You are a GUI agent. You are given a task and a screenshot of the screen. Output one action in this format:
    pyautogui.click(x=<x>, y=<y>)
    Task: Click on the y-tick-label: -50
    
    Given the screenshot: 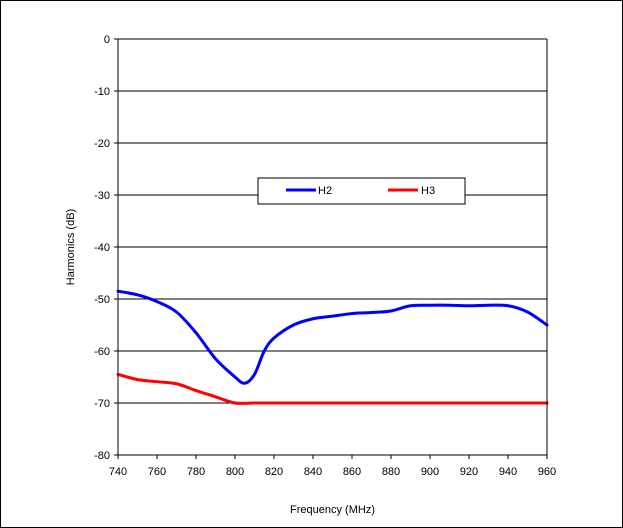 What is the action you would take?
    pyautogui.click(x=102, y=300)
    